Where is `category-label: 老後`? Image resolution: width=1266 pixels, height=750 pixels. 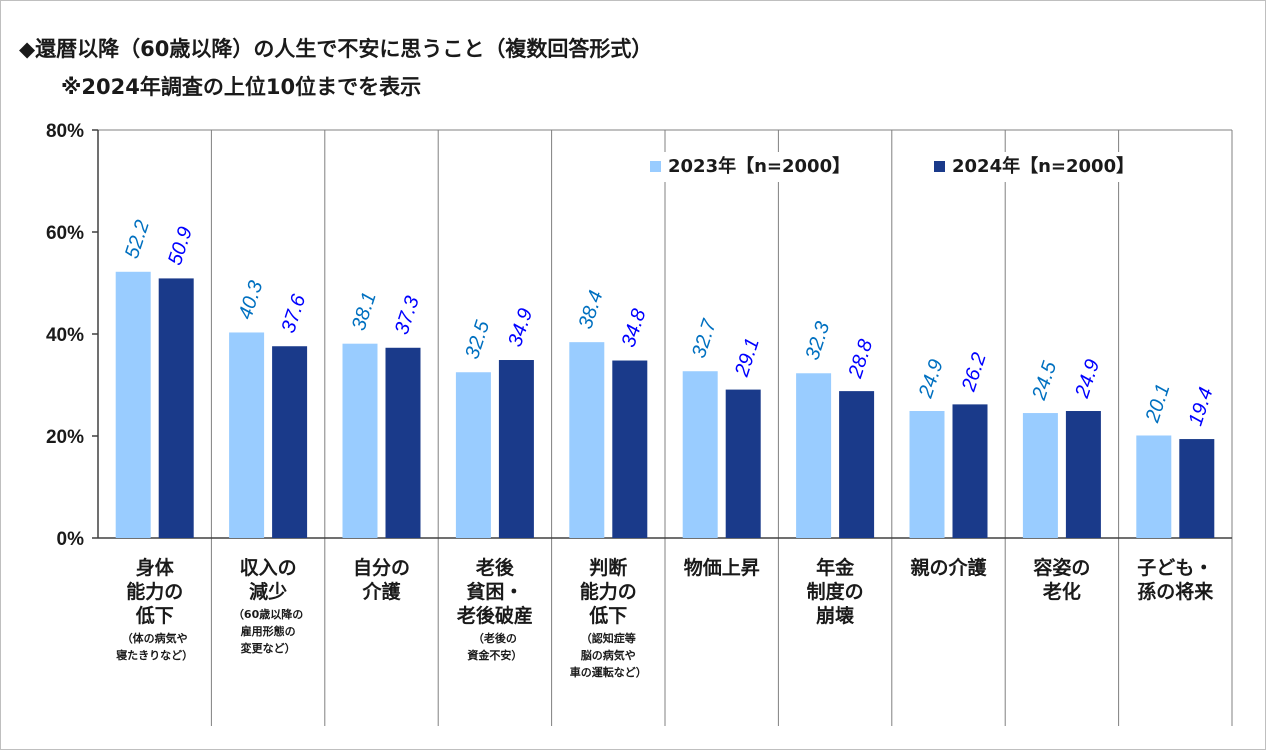
category-label: 老後 is located at coordinates (495, 567).